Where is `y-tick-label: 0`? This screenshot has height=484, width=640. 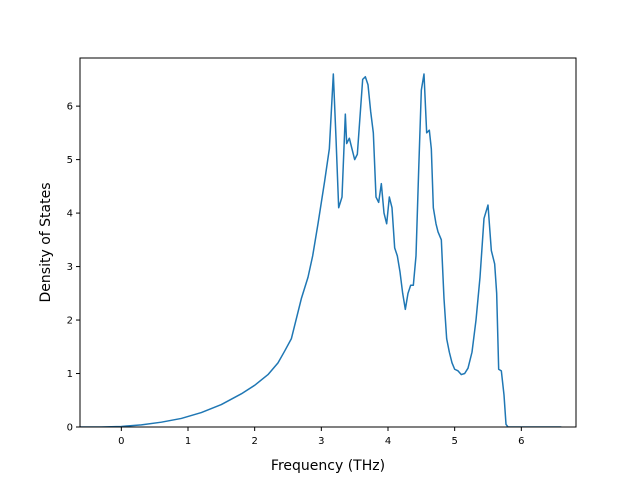 y-tick-label: 0 is located at coordinates (70, 428).